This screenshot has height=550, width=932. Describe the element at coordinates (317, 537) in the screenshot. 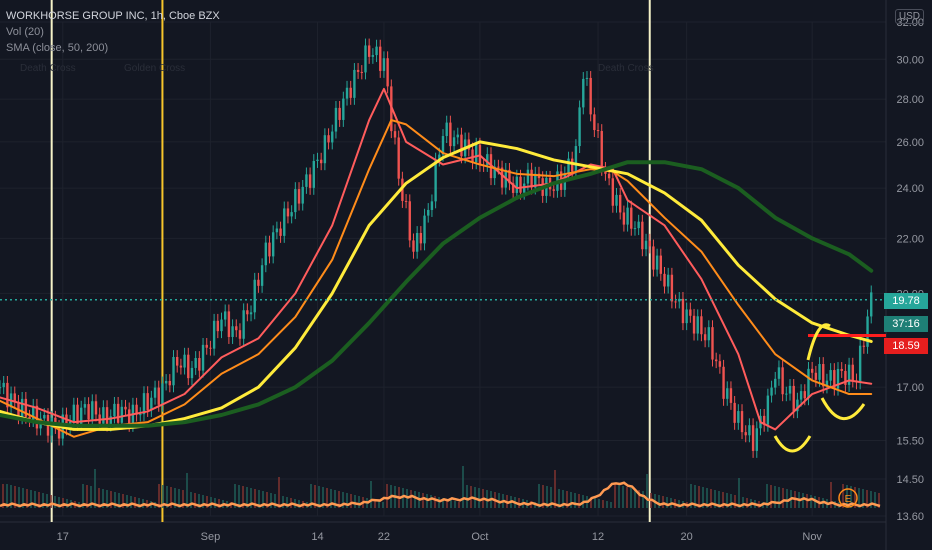

I see `x-tick-label: 14` at that location.